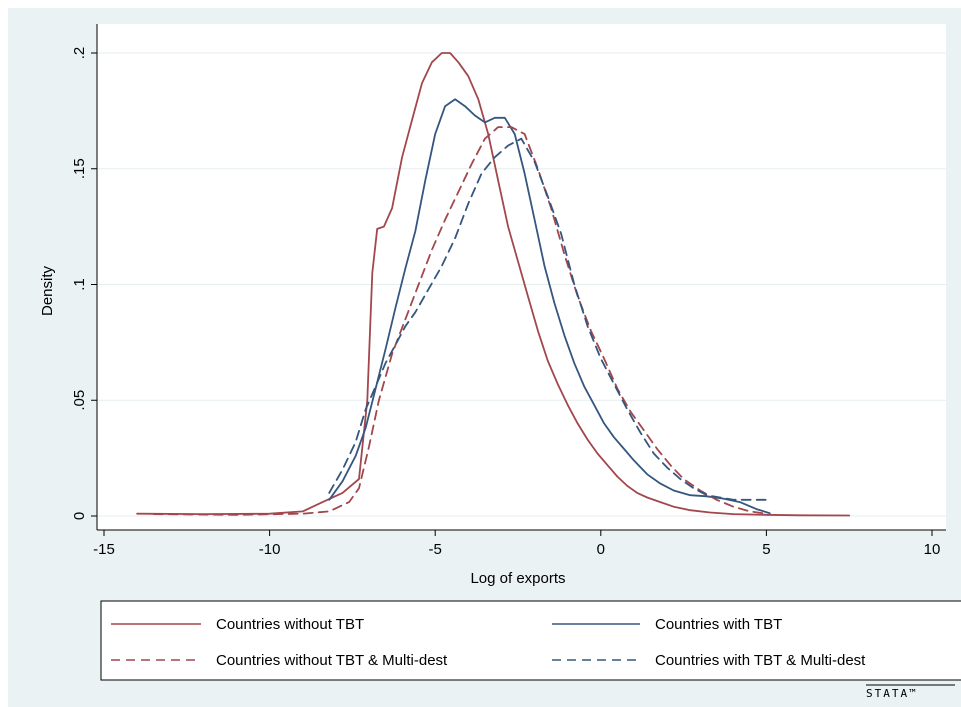 The height and width of the screenshot is (707, 961). Describe the element at coordinates (601, 549) in the screenshot. I see `x-tick-label-3: 0` at that location.